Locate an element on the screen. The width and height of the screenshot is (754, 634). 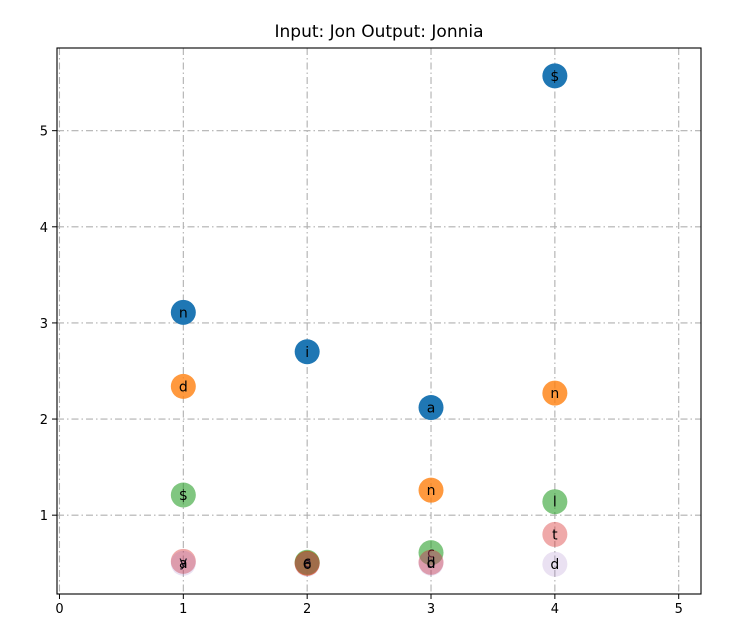
y-tick-label: 2 is located at coordinates (44, 420).